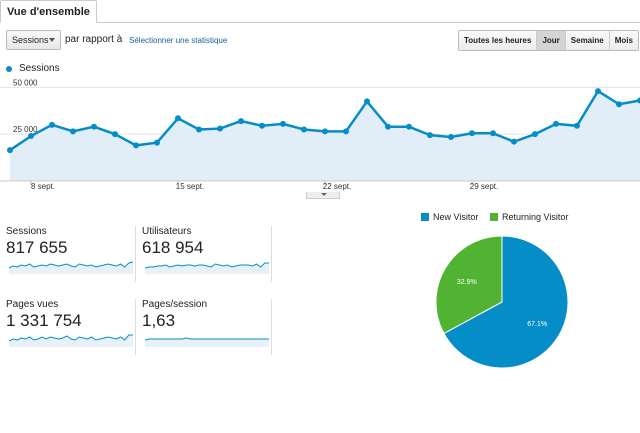 This screenshot has width=640, height=433. I want to click on metric-value: 817 655, so click(37, 247).